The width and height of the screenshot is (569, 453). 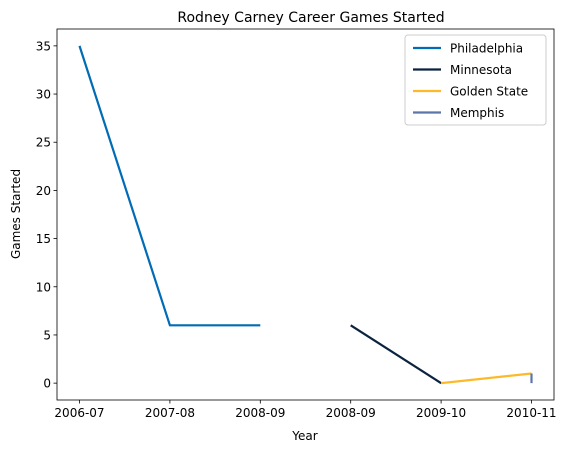 What do you see at coordinates (486, 378) in the screenshot?
I see `series-line-golden-state` at bounding box center [486, 378].